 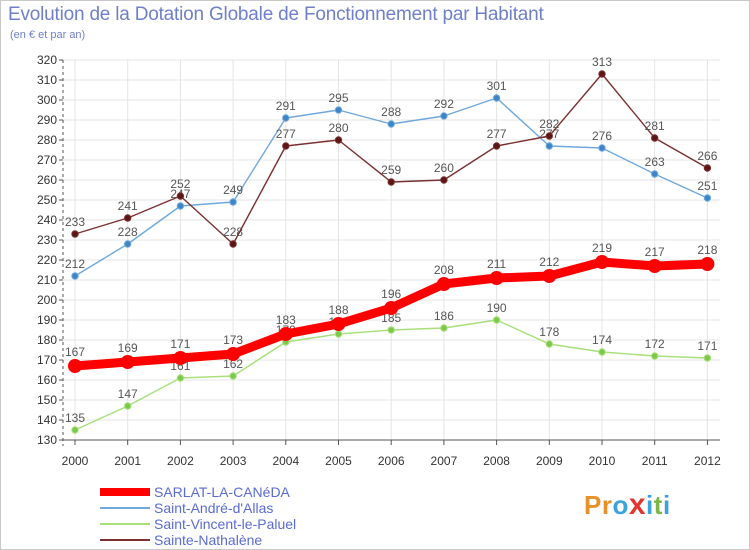 What do you see at coordinates (707, 156) in the screenshot?
I see `series-3-data-label: 266` at bounding box center [707, 156].